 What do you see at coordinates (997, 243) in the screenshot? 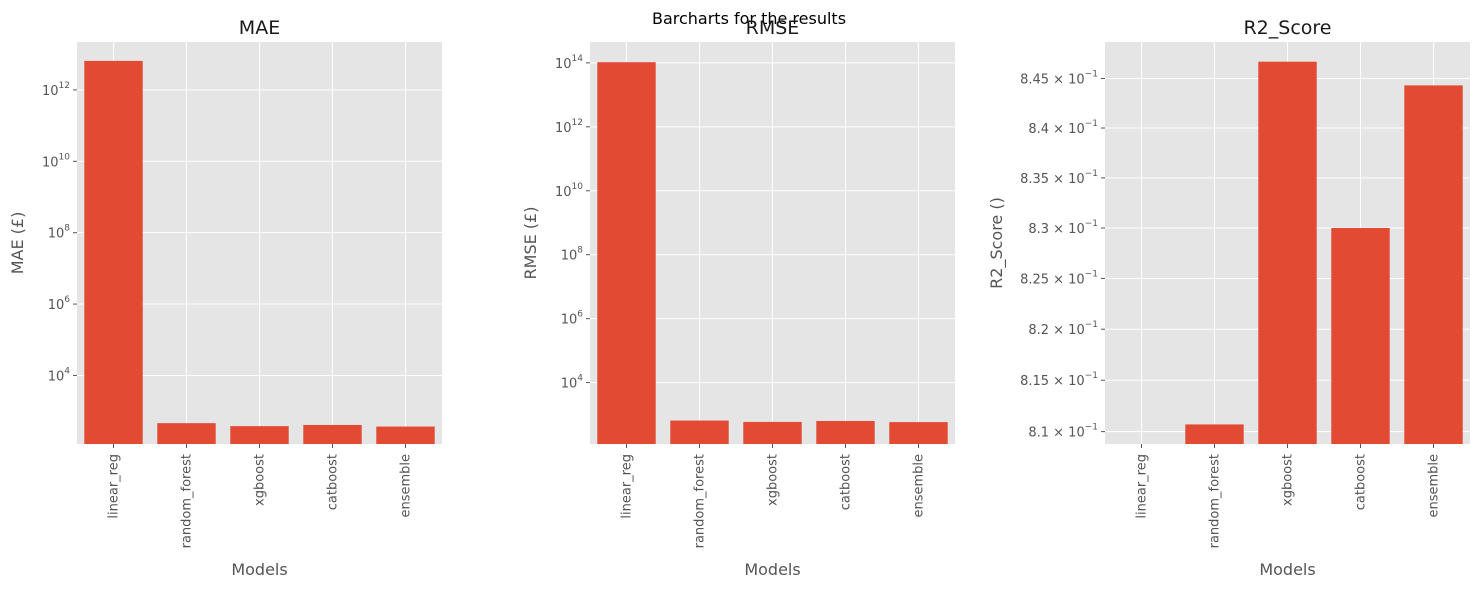
I see `y-axis-label: R2_Score ()` at bounding box center [997, 243].